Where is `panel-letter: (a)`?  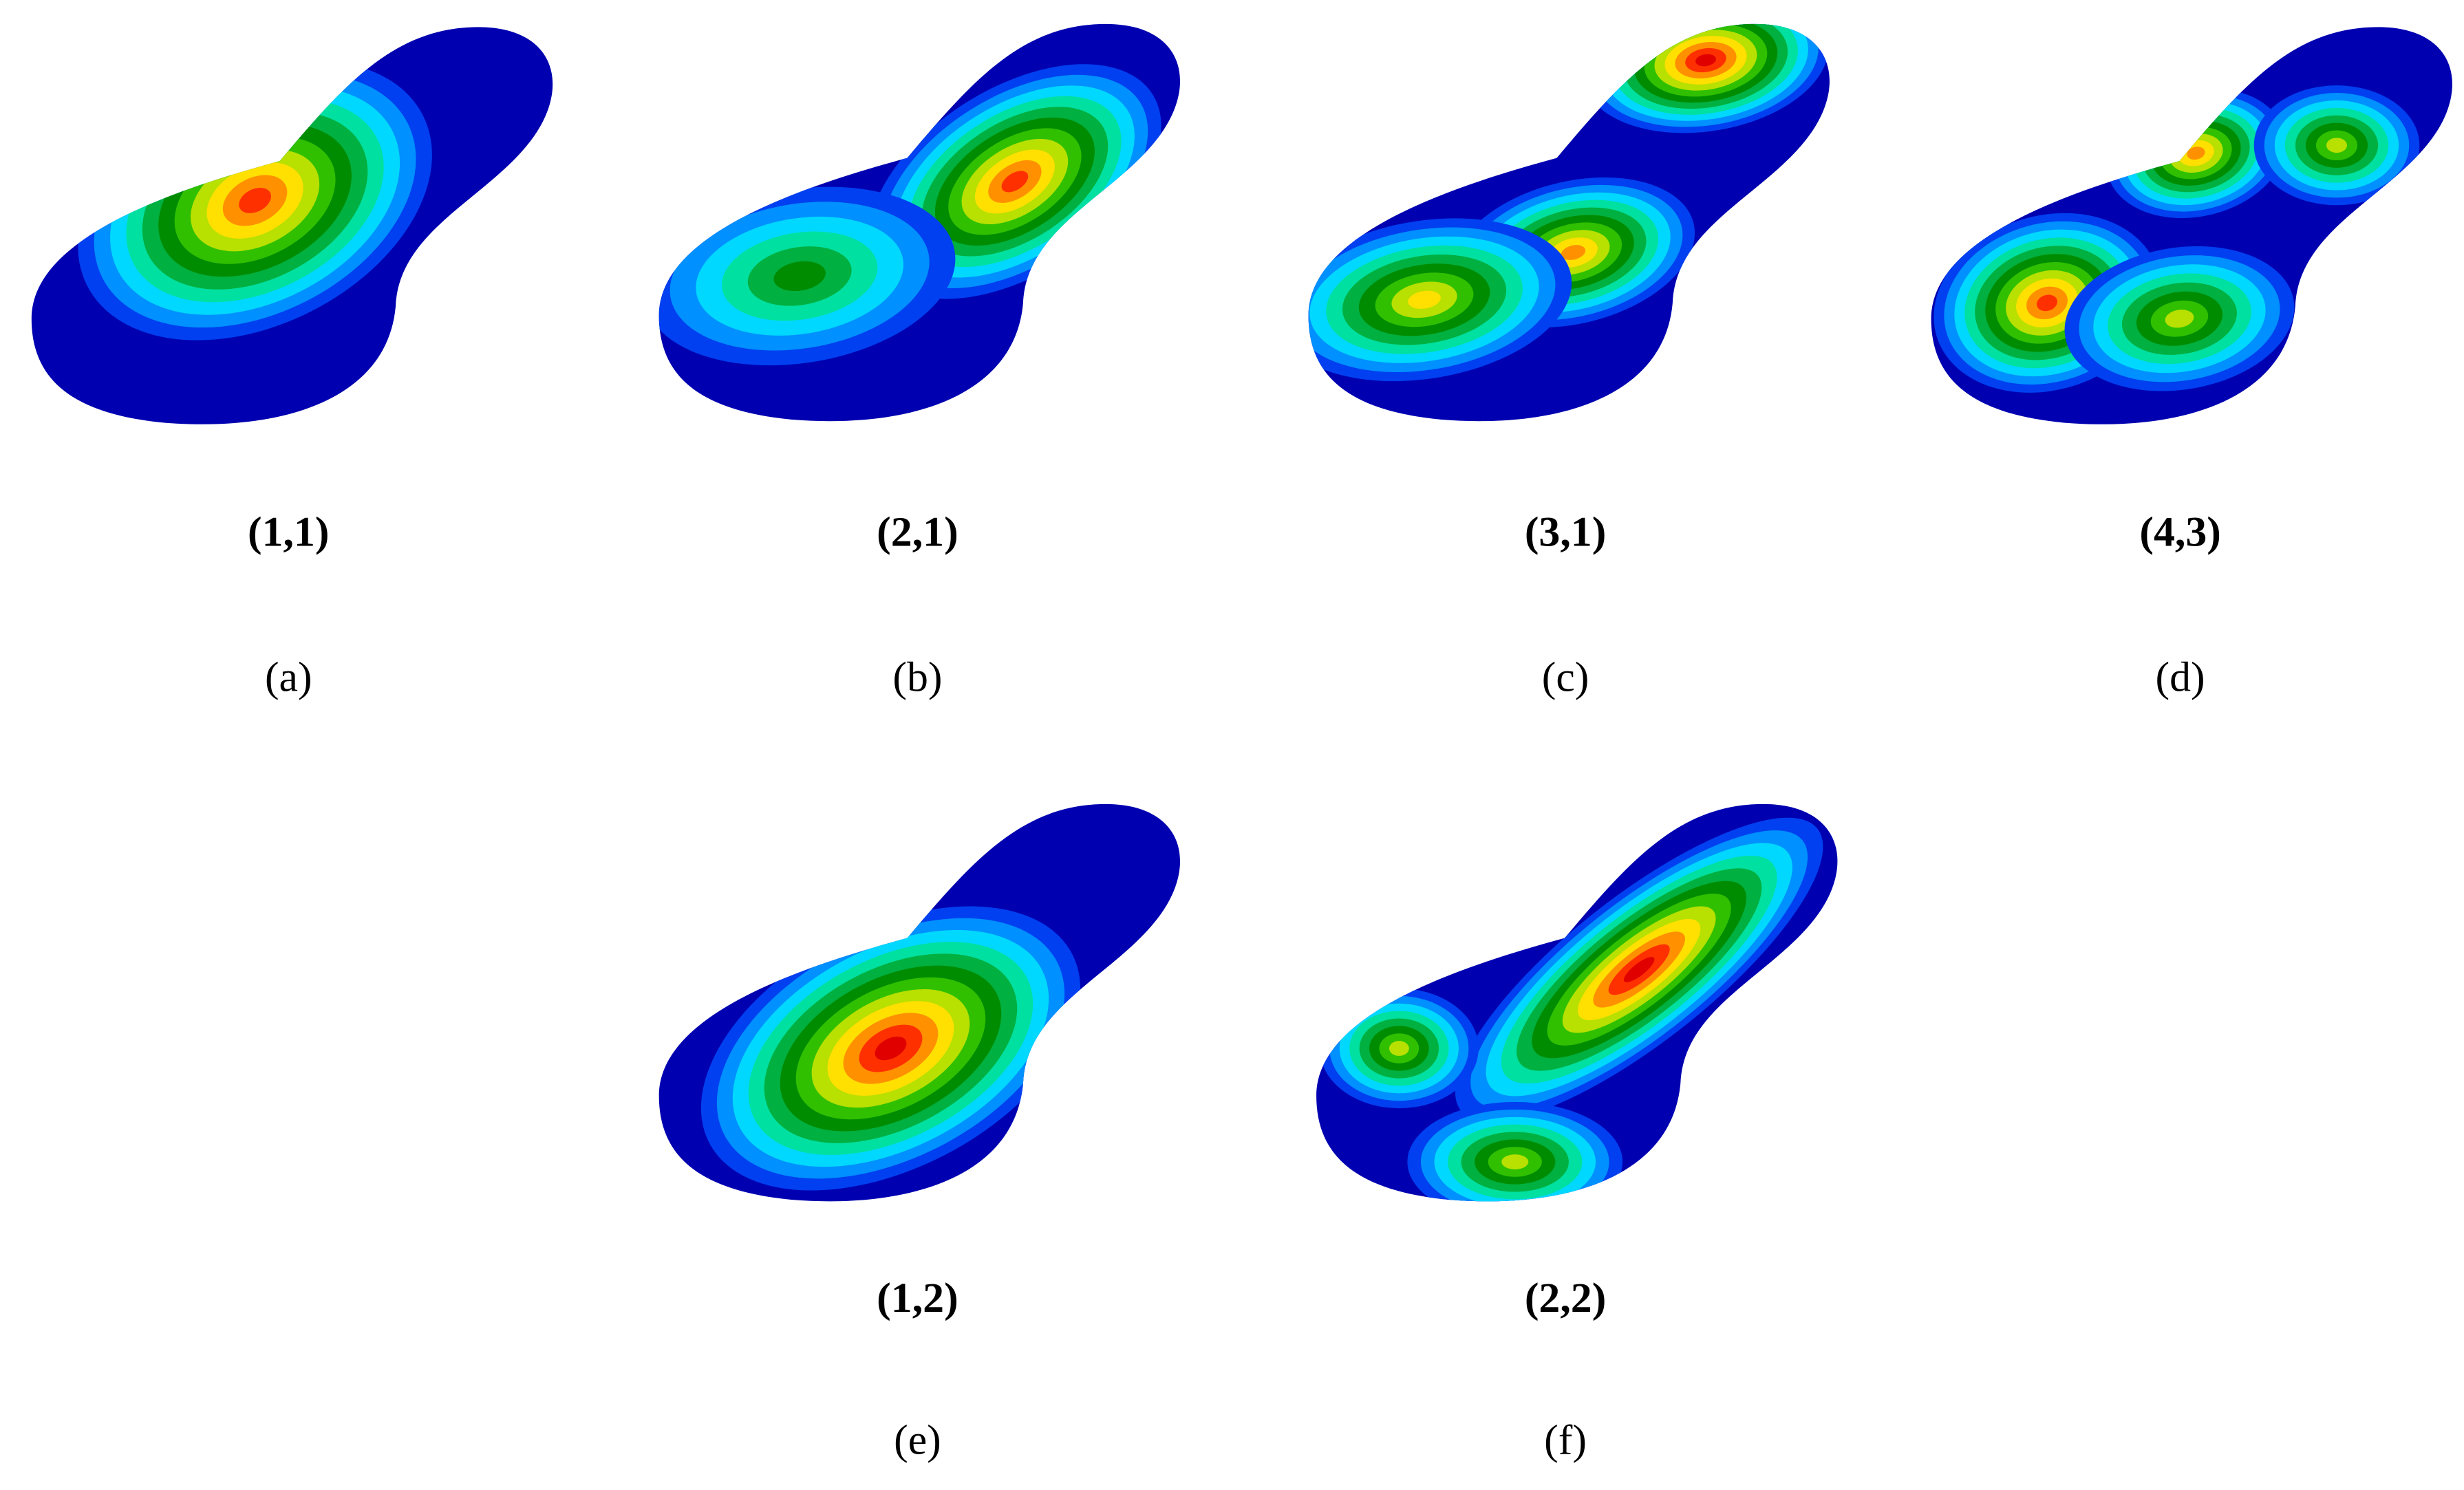 panel-letter: (a) is located at coordinates (288, 677).